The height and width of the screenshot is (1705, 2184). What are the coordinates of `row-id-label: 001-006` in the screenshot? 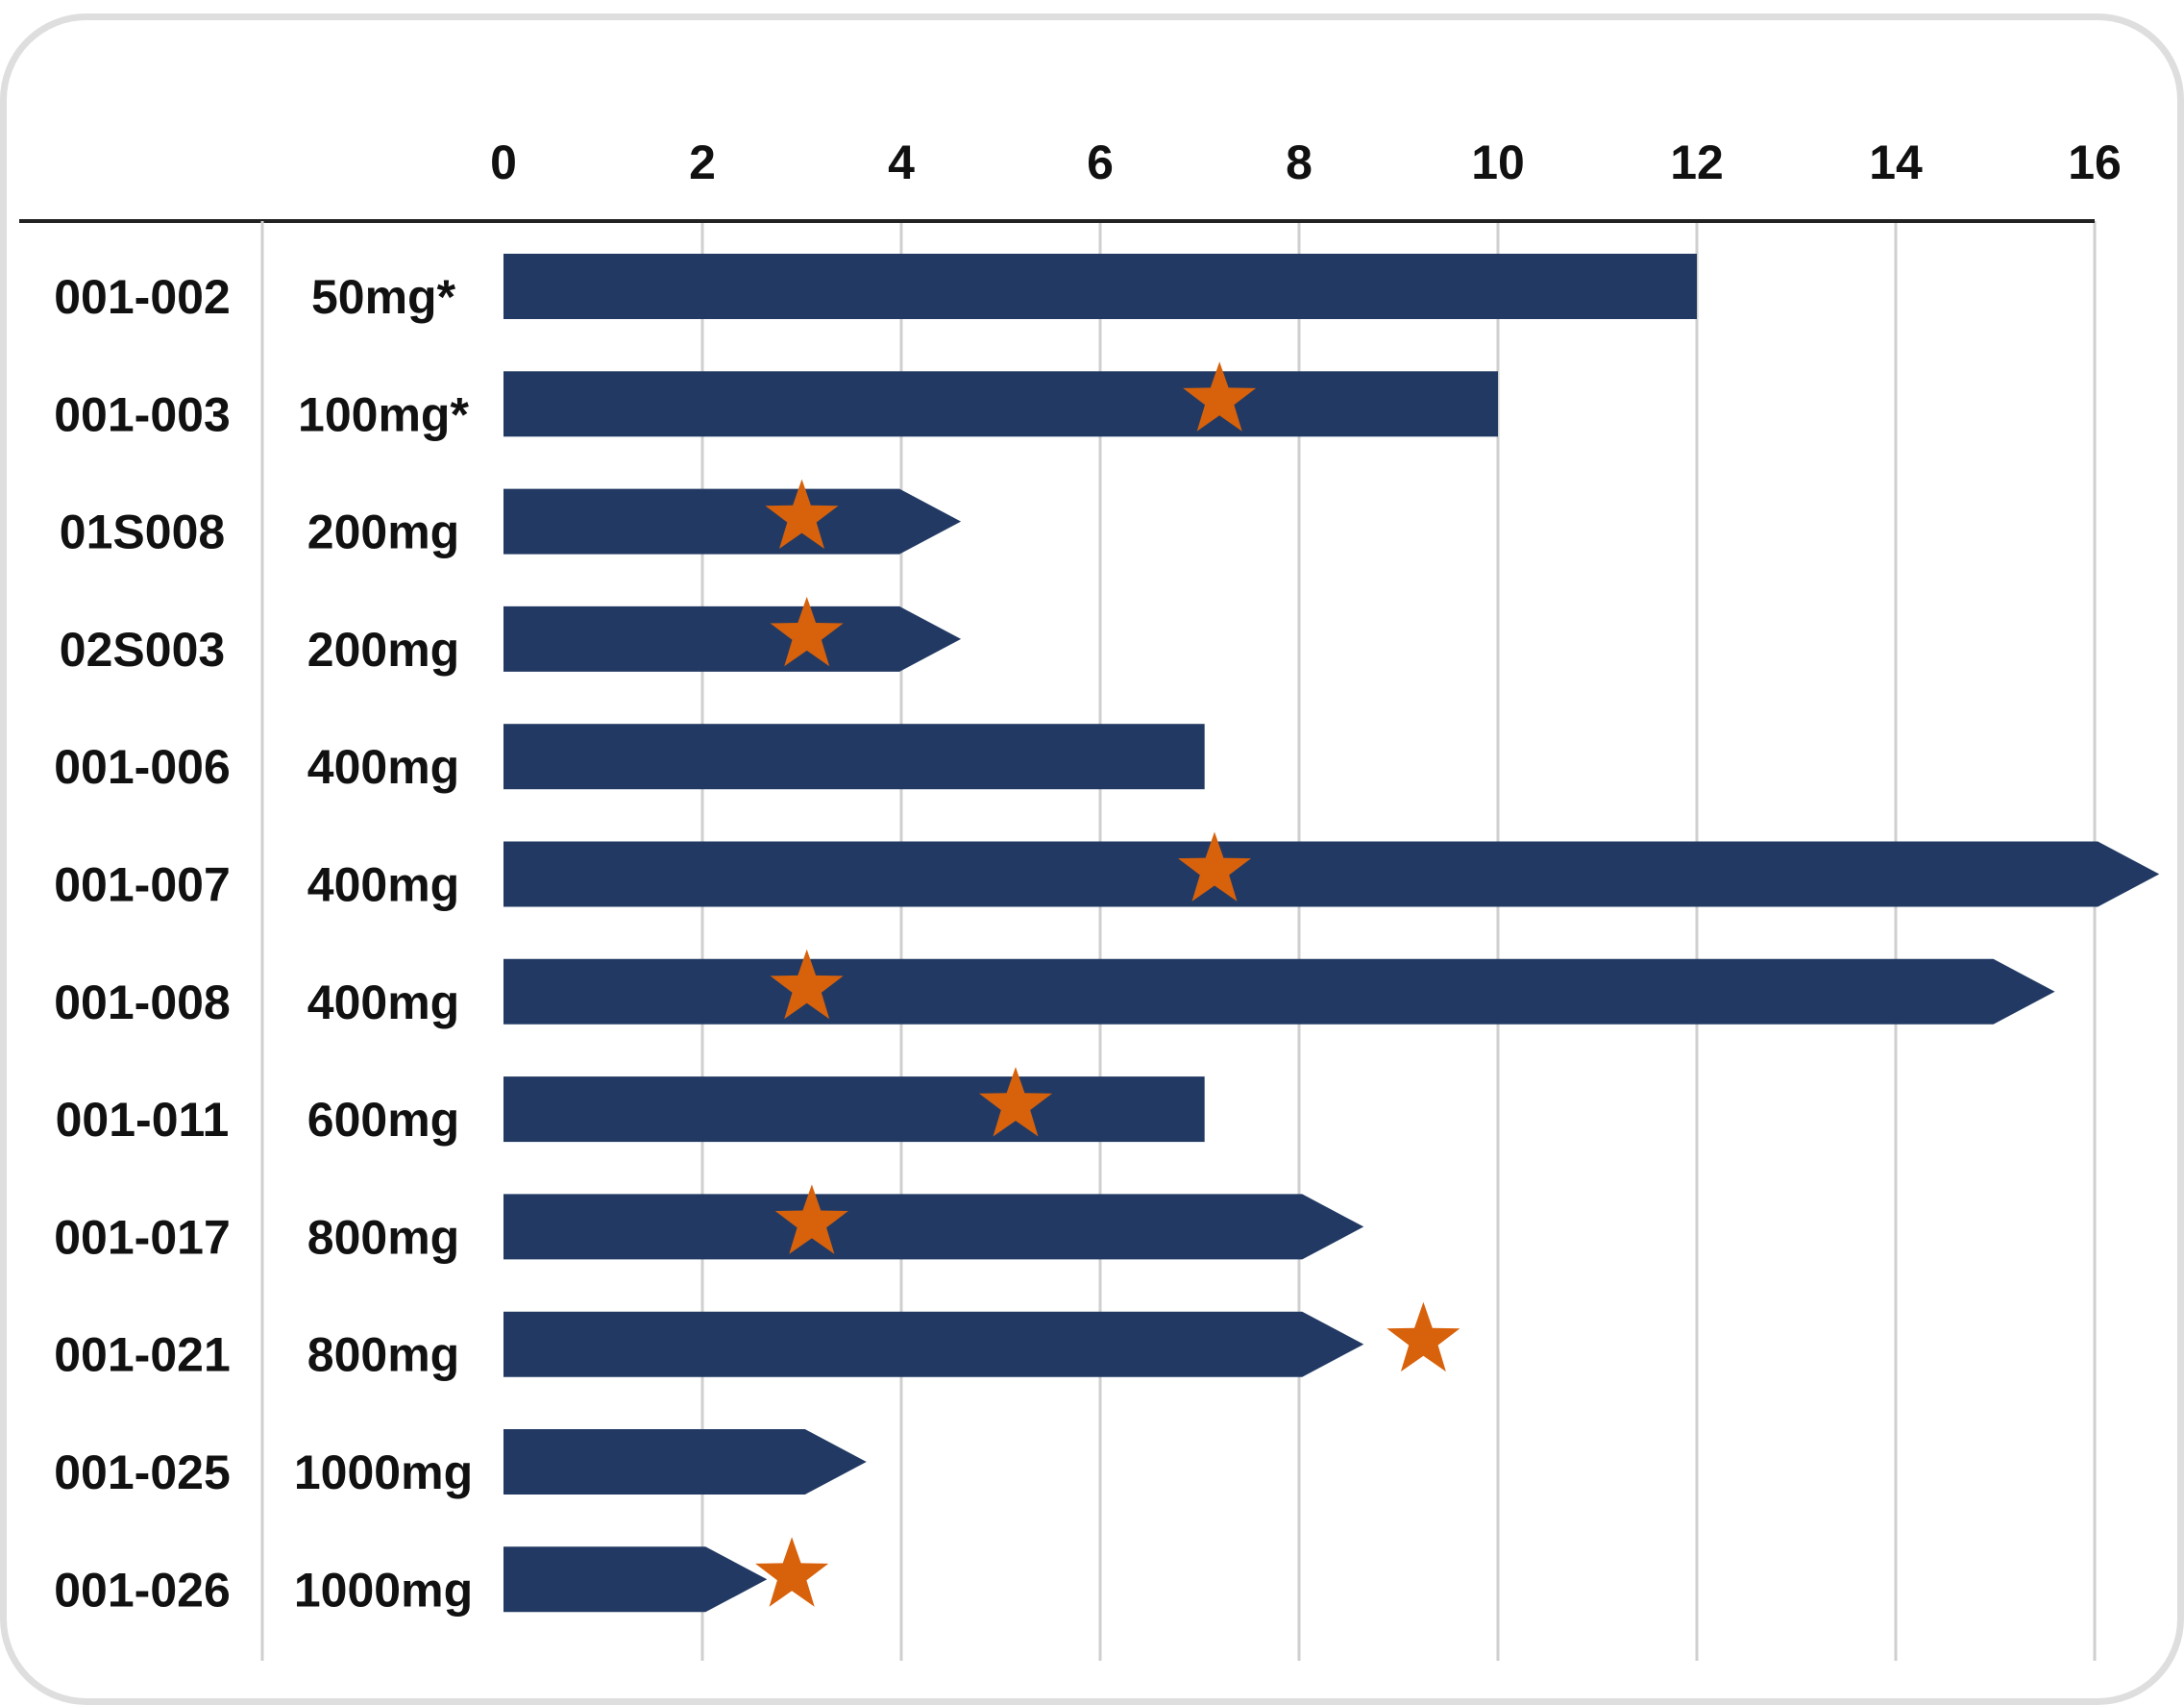 It's located at (143, 767).